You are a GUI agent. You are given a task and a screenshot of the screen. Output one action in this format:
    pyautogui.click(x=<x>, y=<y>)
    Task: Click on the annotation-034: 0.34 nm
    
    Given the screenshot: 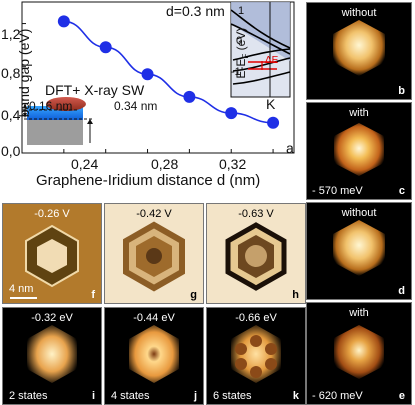 What is the action you would take?
    pyautogui.click(x=136, y=106)
    